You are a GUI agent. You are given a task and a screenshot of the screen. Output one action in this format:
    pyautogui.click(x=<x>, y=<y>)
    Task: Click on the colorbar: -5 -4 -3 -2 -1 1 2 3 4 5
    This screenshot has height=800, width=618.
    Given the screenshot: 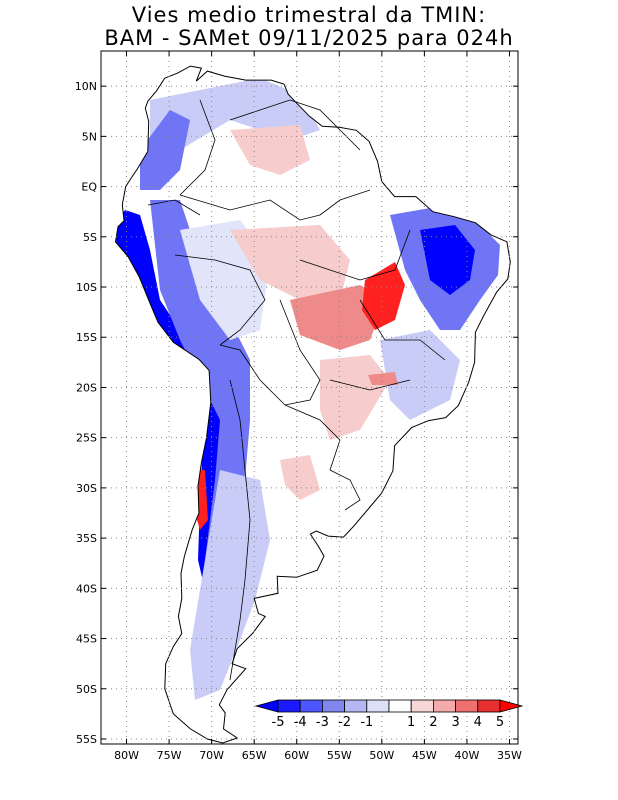 What is the action you would take?
    pyautogui.click(x=389, y=714)
    